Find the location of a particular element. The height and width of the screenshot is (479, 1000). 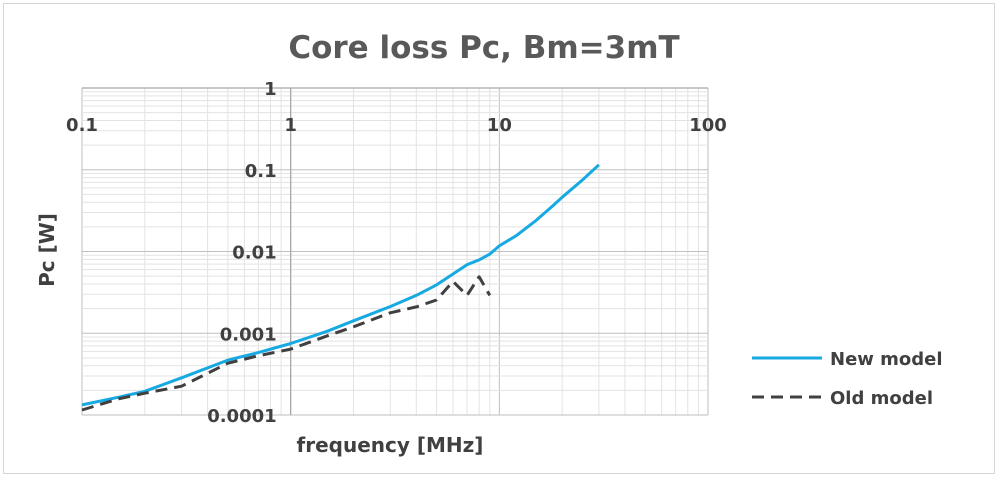

x-tick-label: 10 is located at coordinates (499, 125).